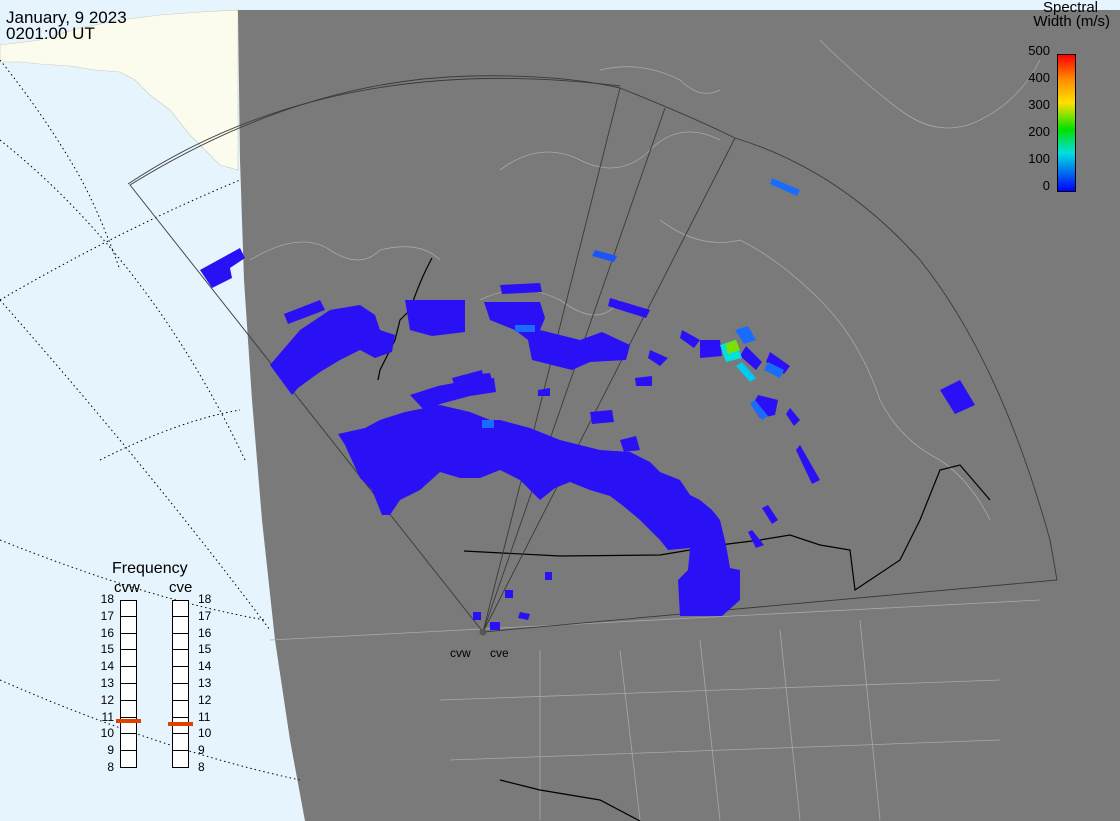 This screenshot has height=821, width=1120. What do you see at coordinates (1071, 21) in the screenshot?
I see `colorbar-title-line2: Width (m/s)` at bounding box center [1071, 21].